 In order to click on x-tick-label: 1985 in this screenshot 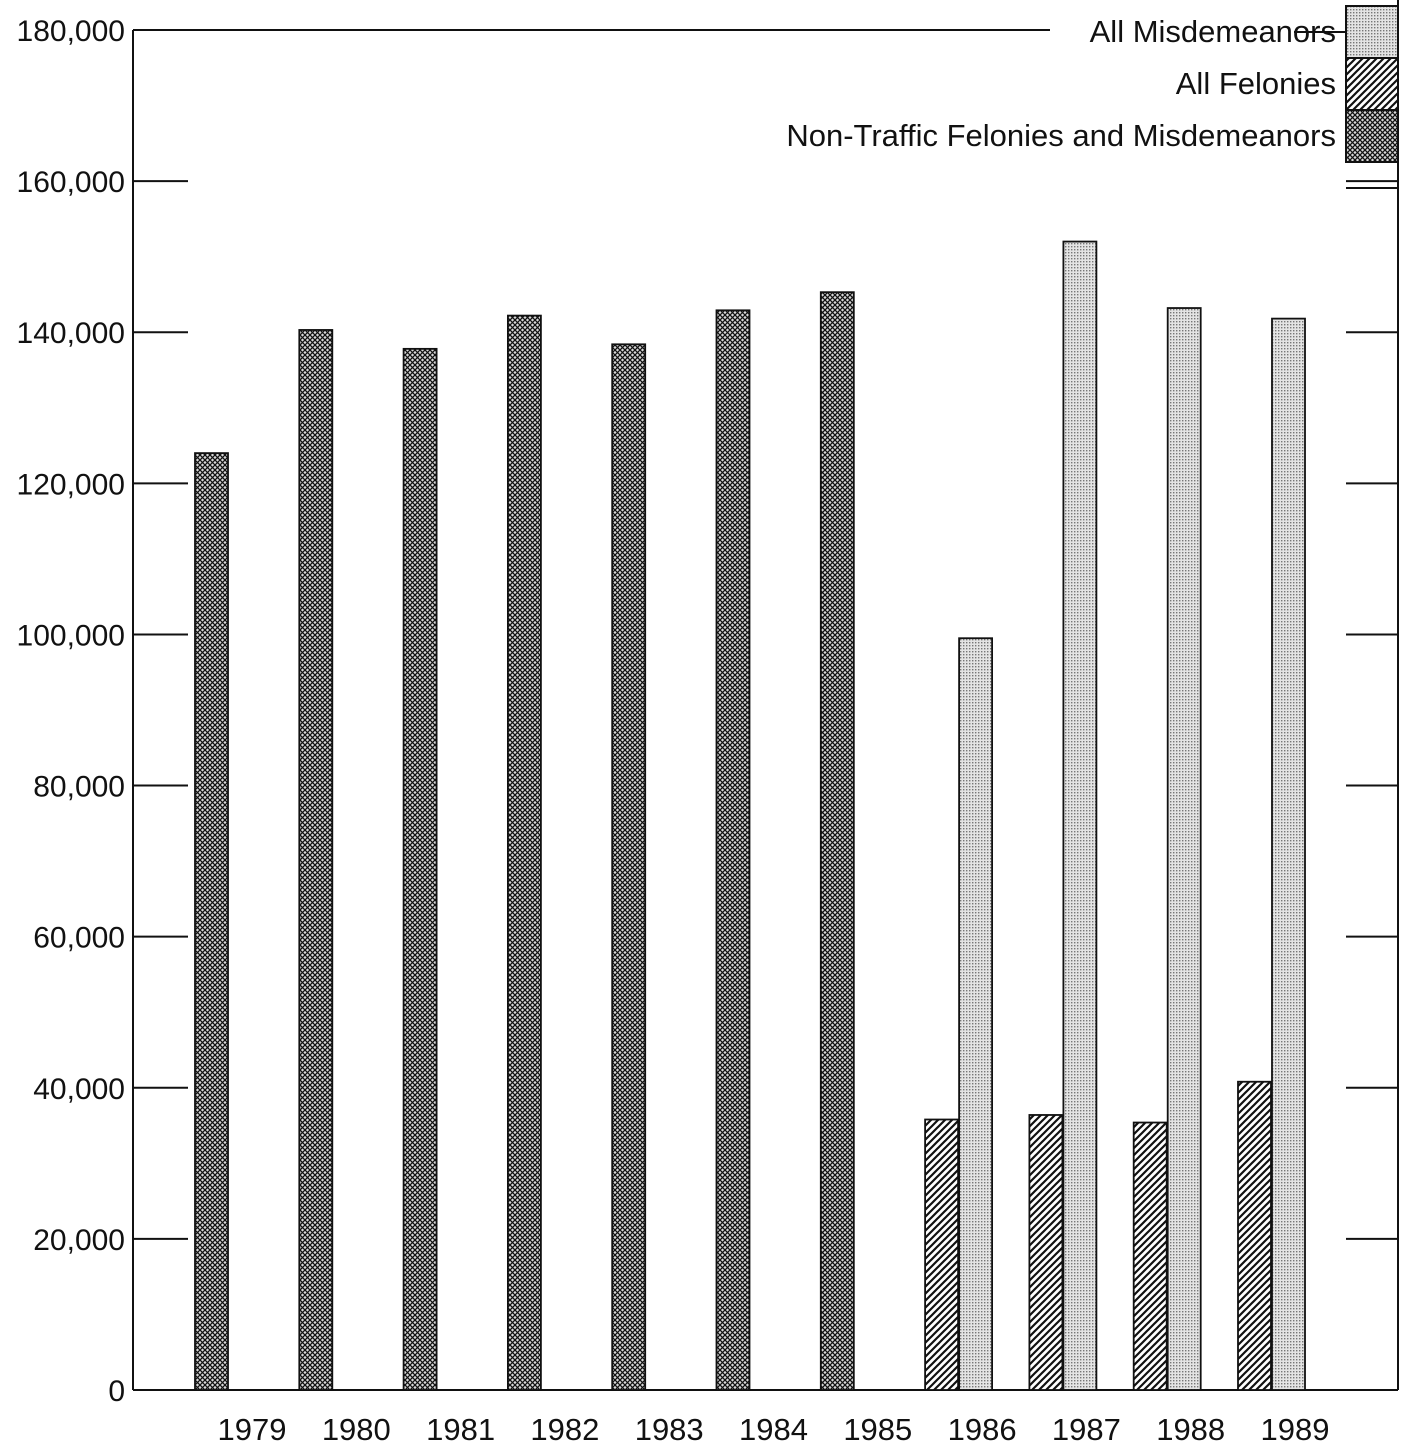, I will do `click(877, 1429)`.